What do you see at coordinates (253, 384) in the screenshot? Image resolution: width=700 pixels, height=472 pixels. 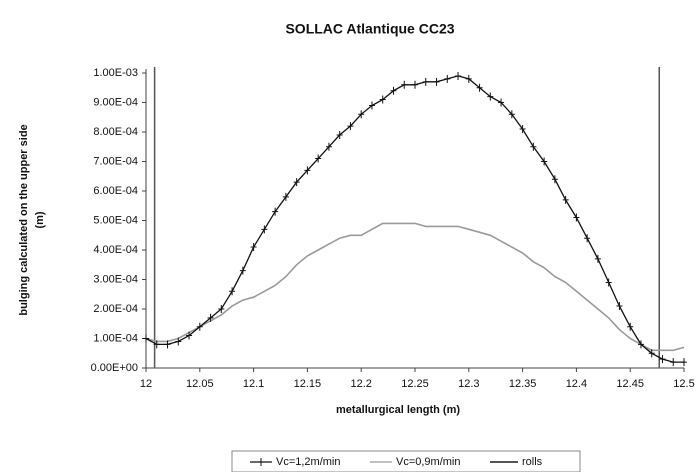 I see `x-tick-label: 12.1` at bounding box center [253, 384].